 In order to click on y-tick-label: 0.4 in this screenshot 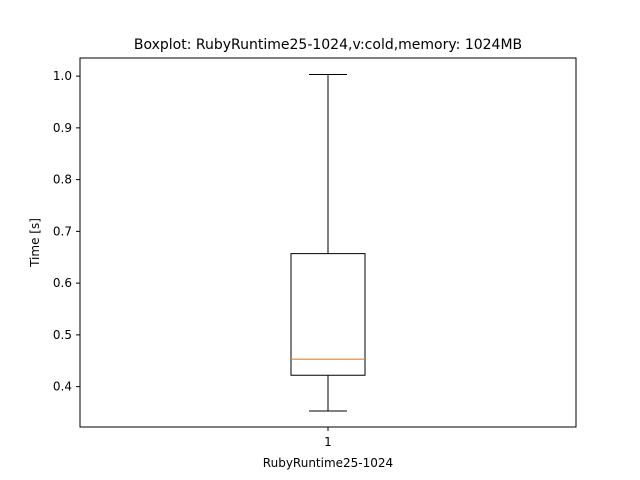, I will do `click(62, 387)`.